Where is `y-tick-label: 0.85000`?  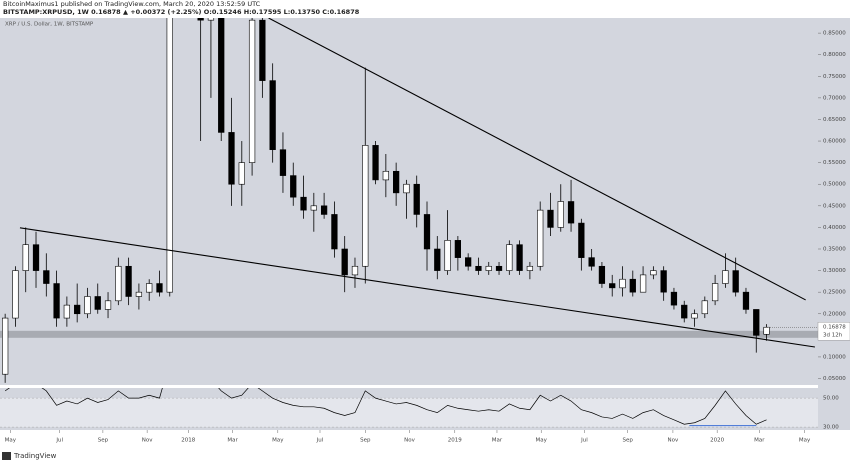
y-tick-label: 0.85000 is located at coordinates (834, 34).